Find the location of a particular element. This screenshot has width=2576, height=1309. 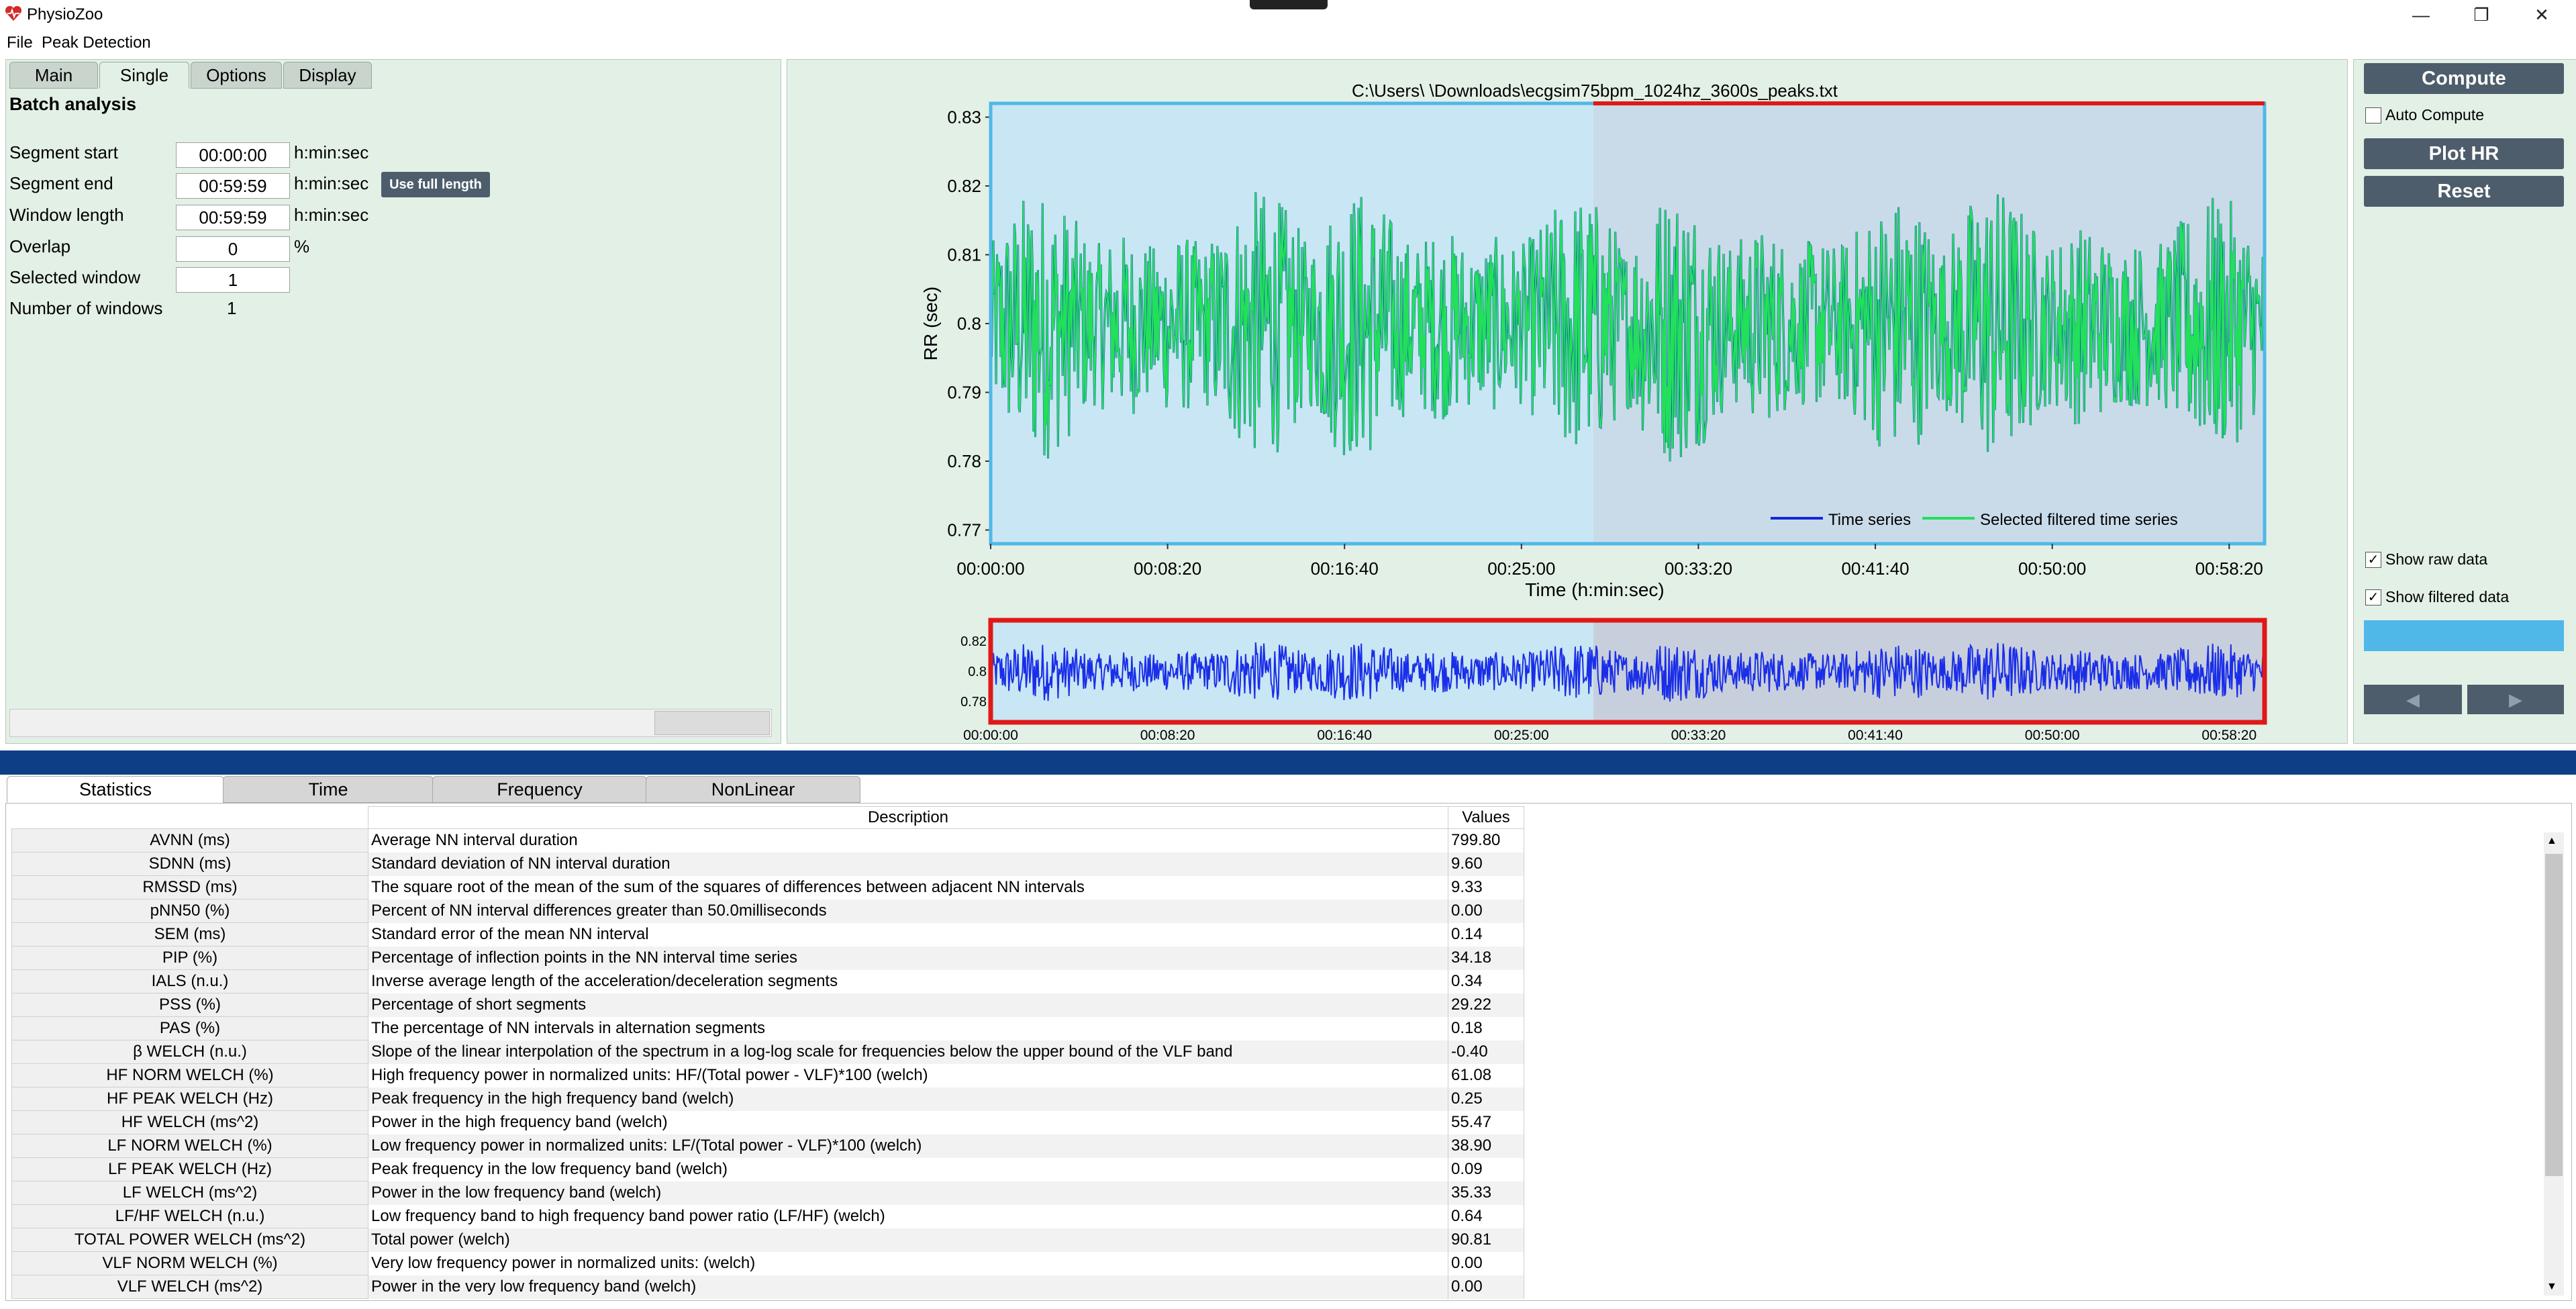

row-value: 61.08 is located at coordinates (1486, 1075).